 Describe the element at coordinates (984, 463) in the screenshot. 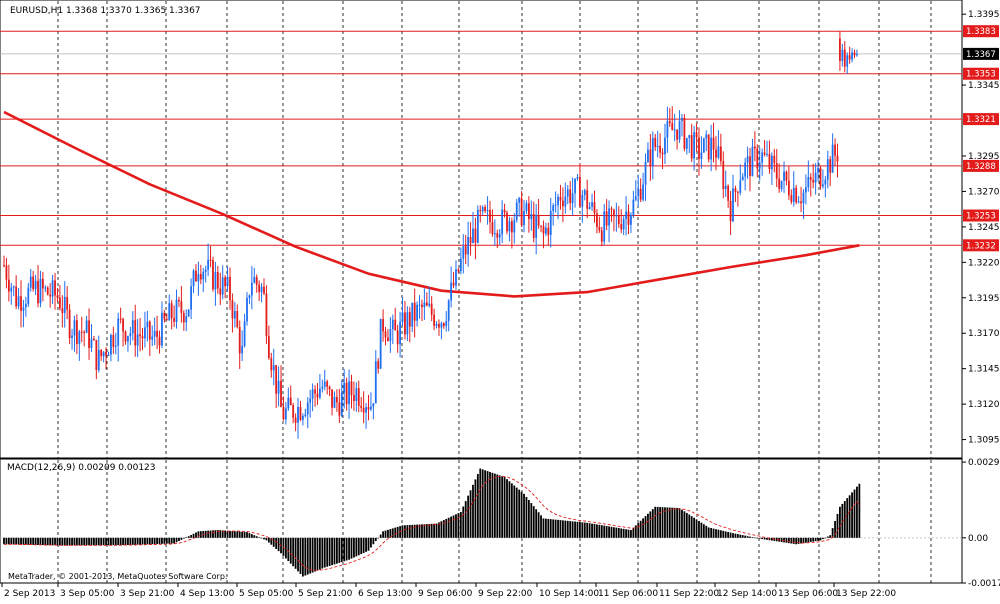

I see `macd-tick-label: 0.00293` at that location.